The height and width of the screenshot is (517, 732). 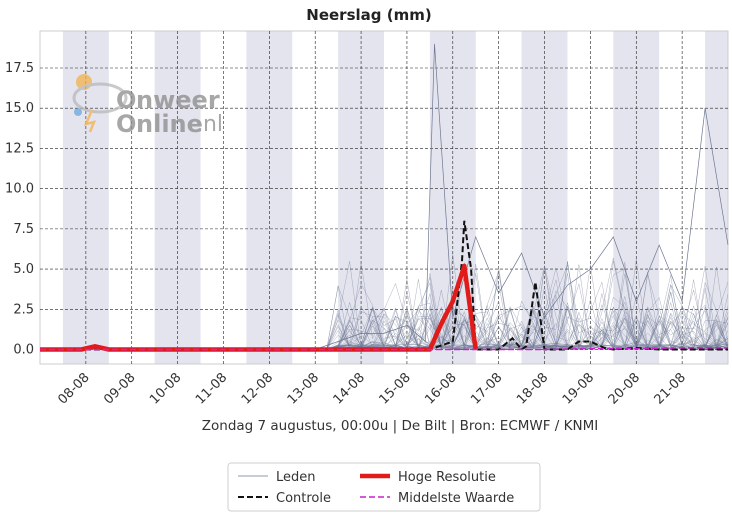 What do you see at coordinates (19, 68) in the screenshot?
I see `y-tick-label: 17.5` at bounding box center [19, 68].